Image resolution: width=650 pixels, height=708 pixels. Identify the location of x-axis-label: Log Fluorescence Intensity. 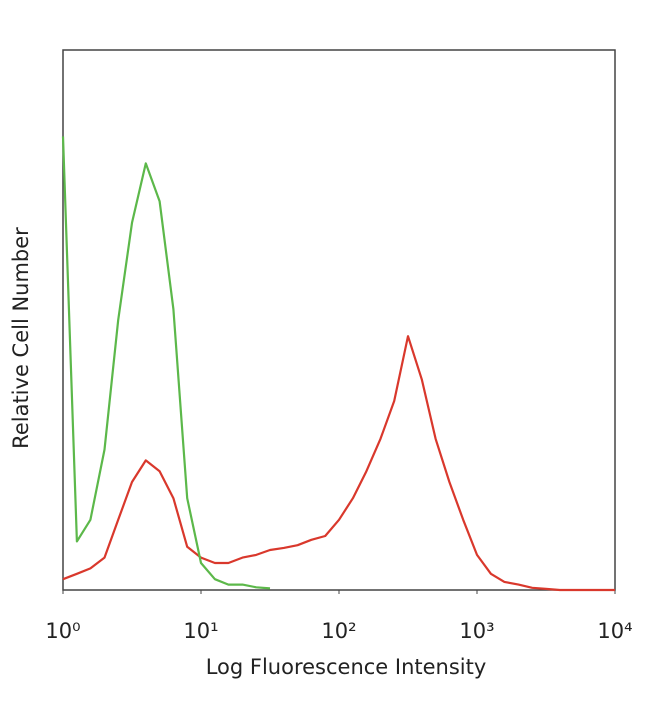
(346, 667).